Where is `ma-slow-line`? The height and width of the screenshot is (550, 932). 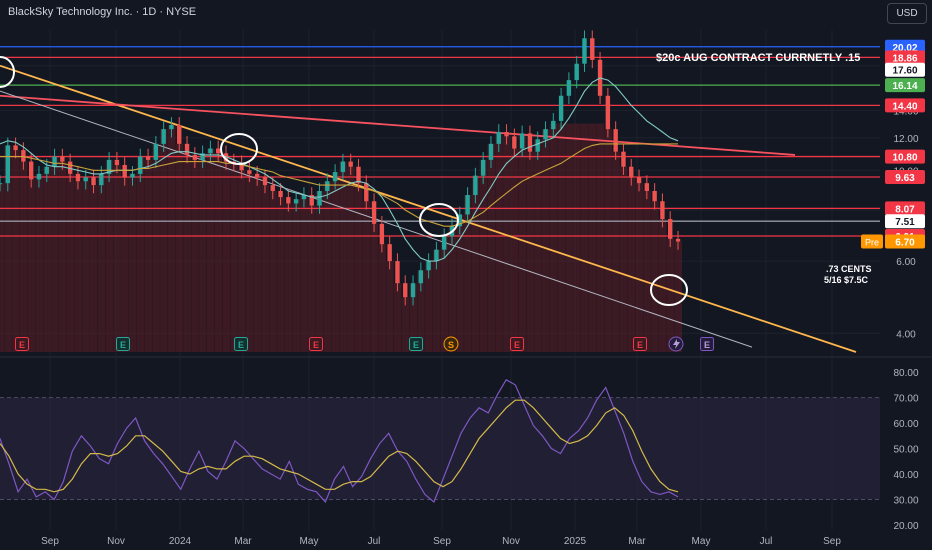 ma-slow-line is located at coordinates (339, 185).